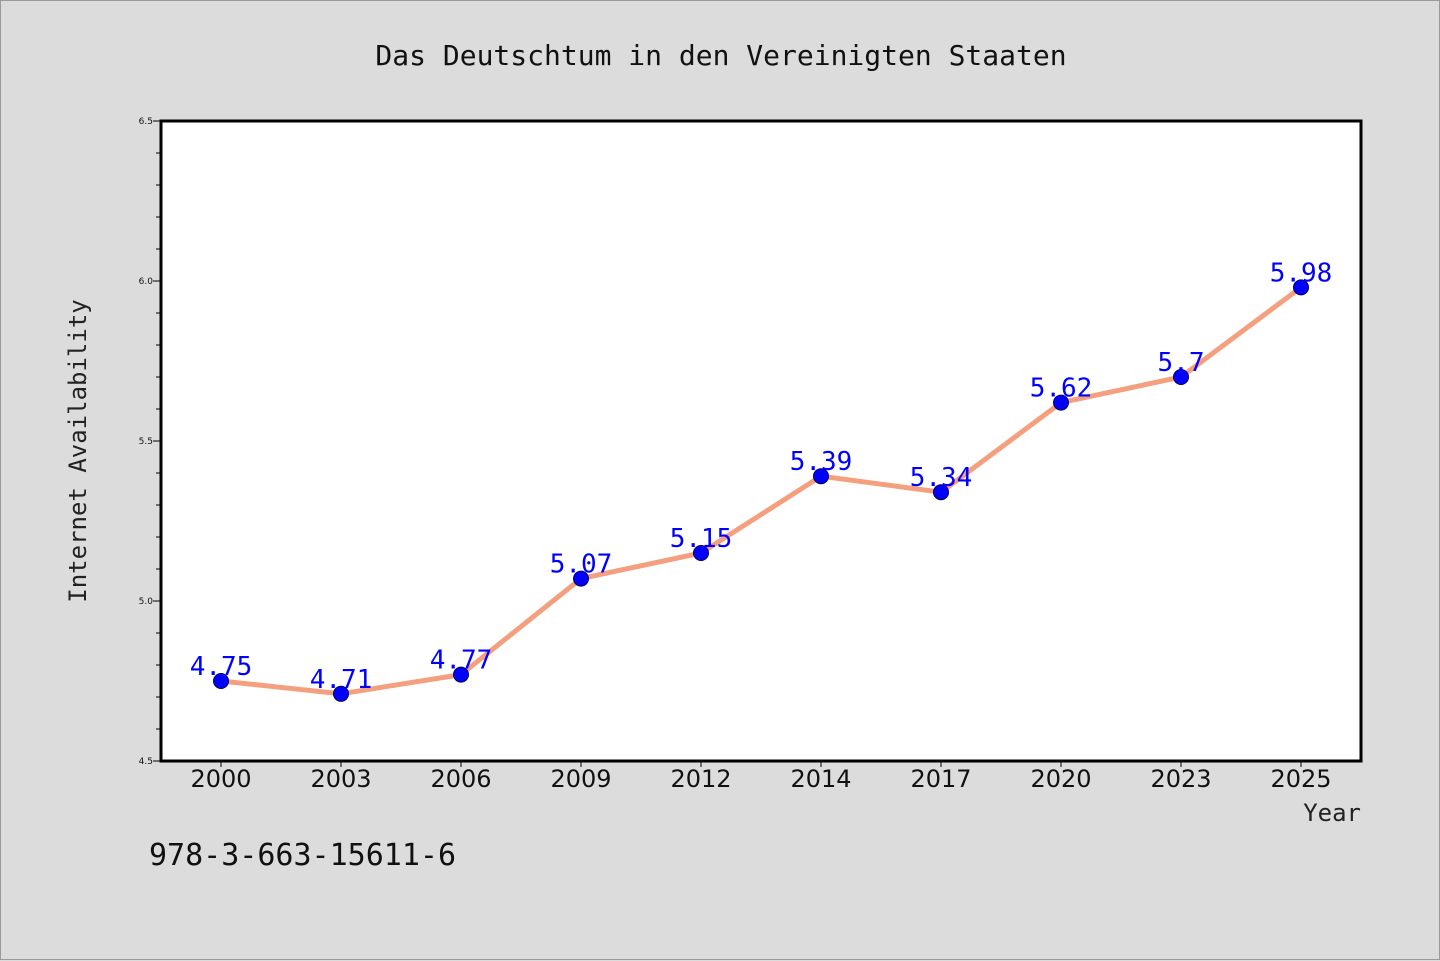  I want to click on y-axis: 4.5 5.0 5.5 6.0 6.5, so click(150, 442).